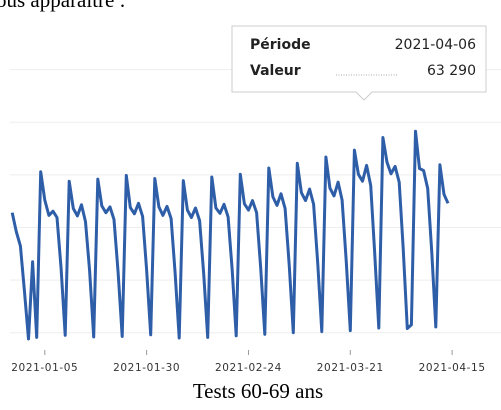 The image size is (501, 410). I want to click on x-tick-label: 2021-01-30, so click(146, 368).